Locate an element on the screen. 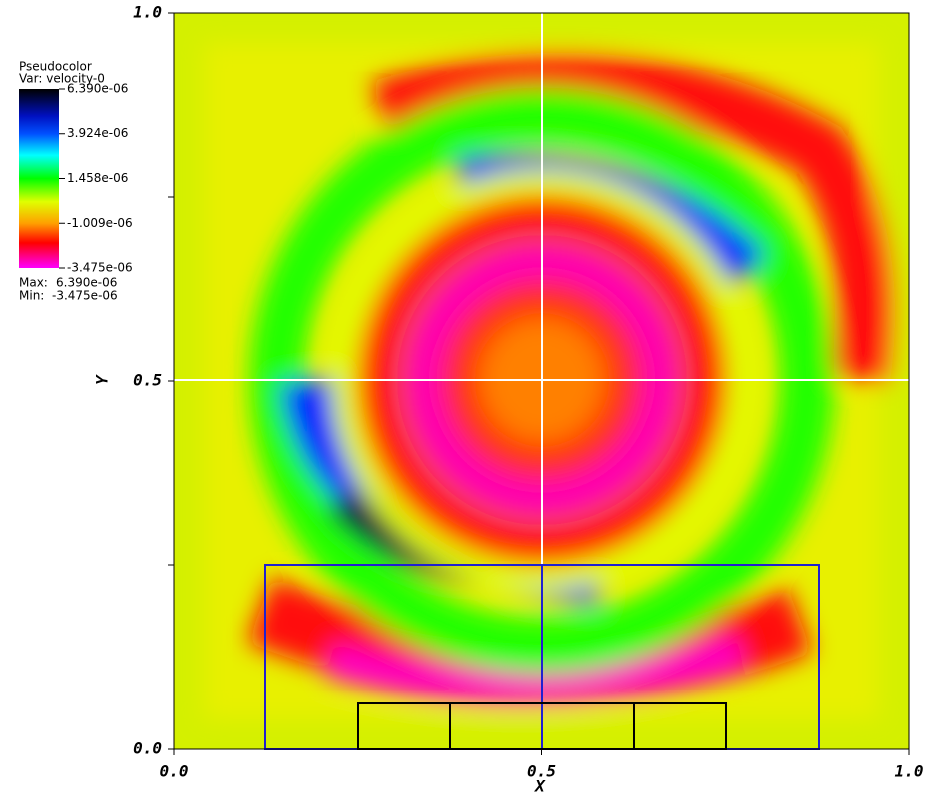  min-label: Min: is located at coordinates (31, 296).